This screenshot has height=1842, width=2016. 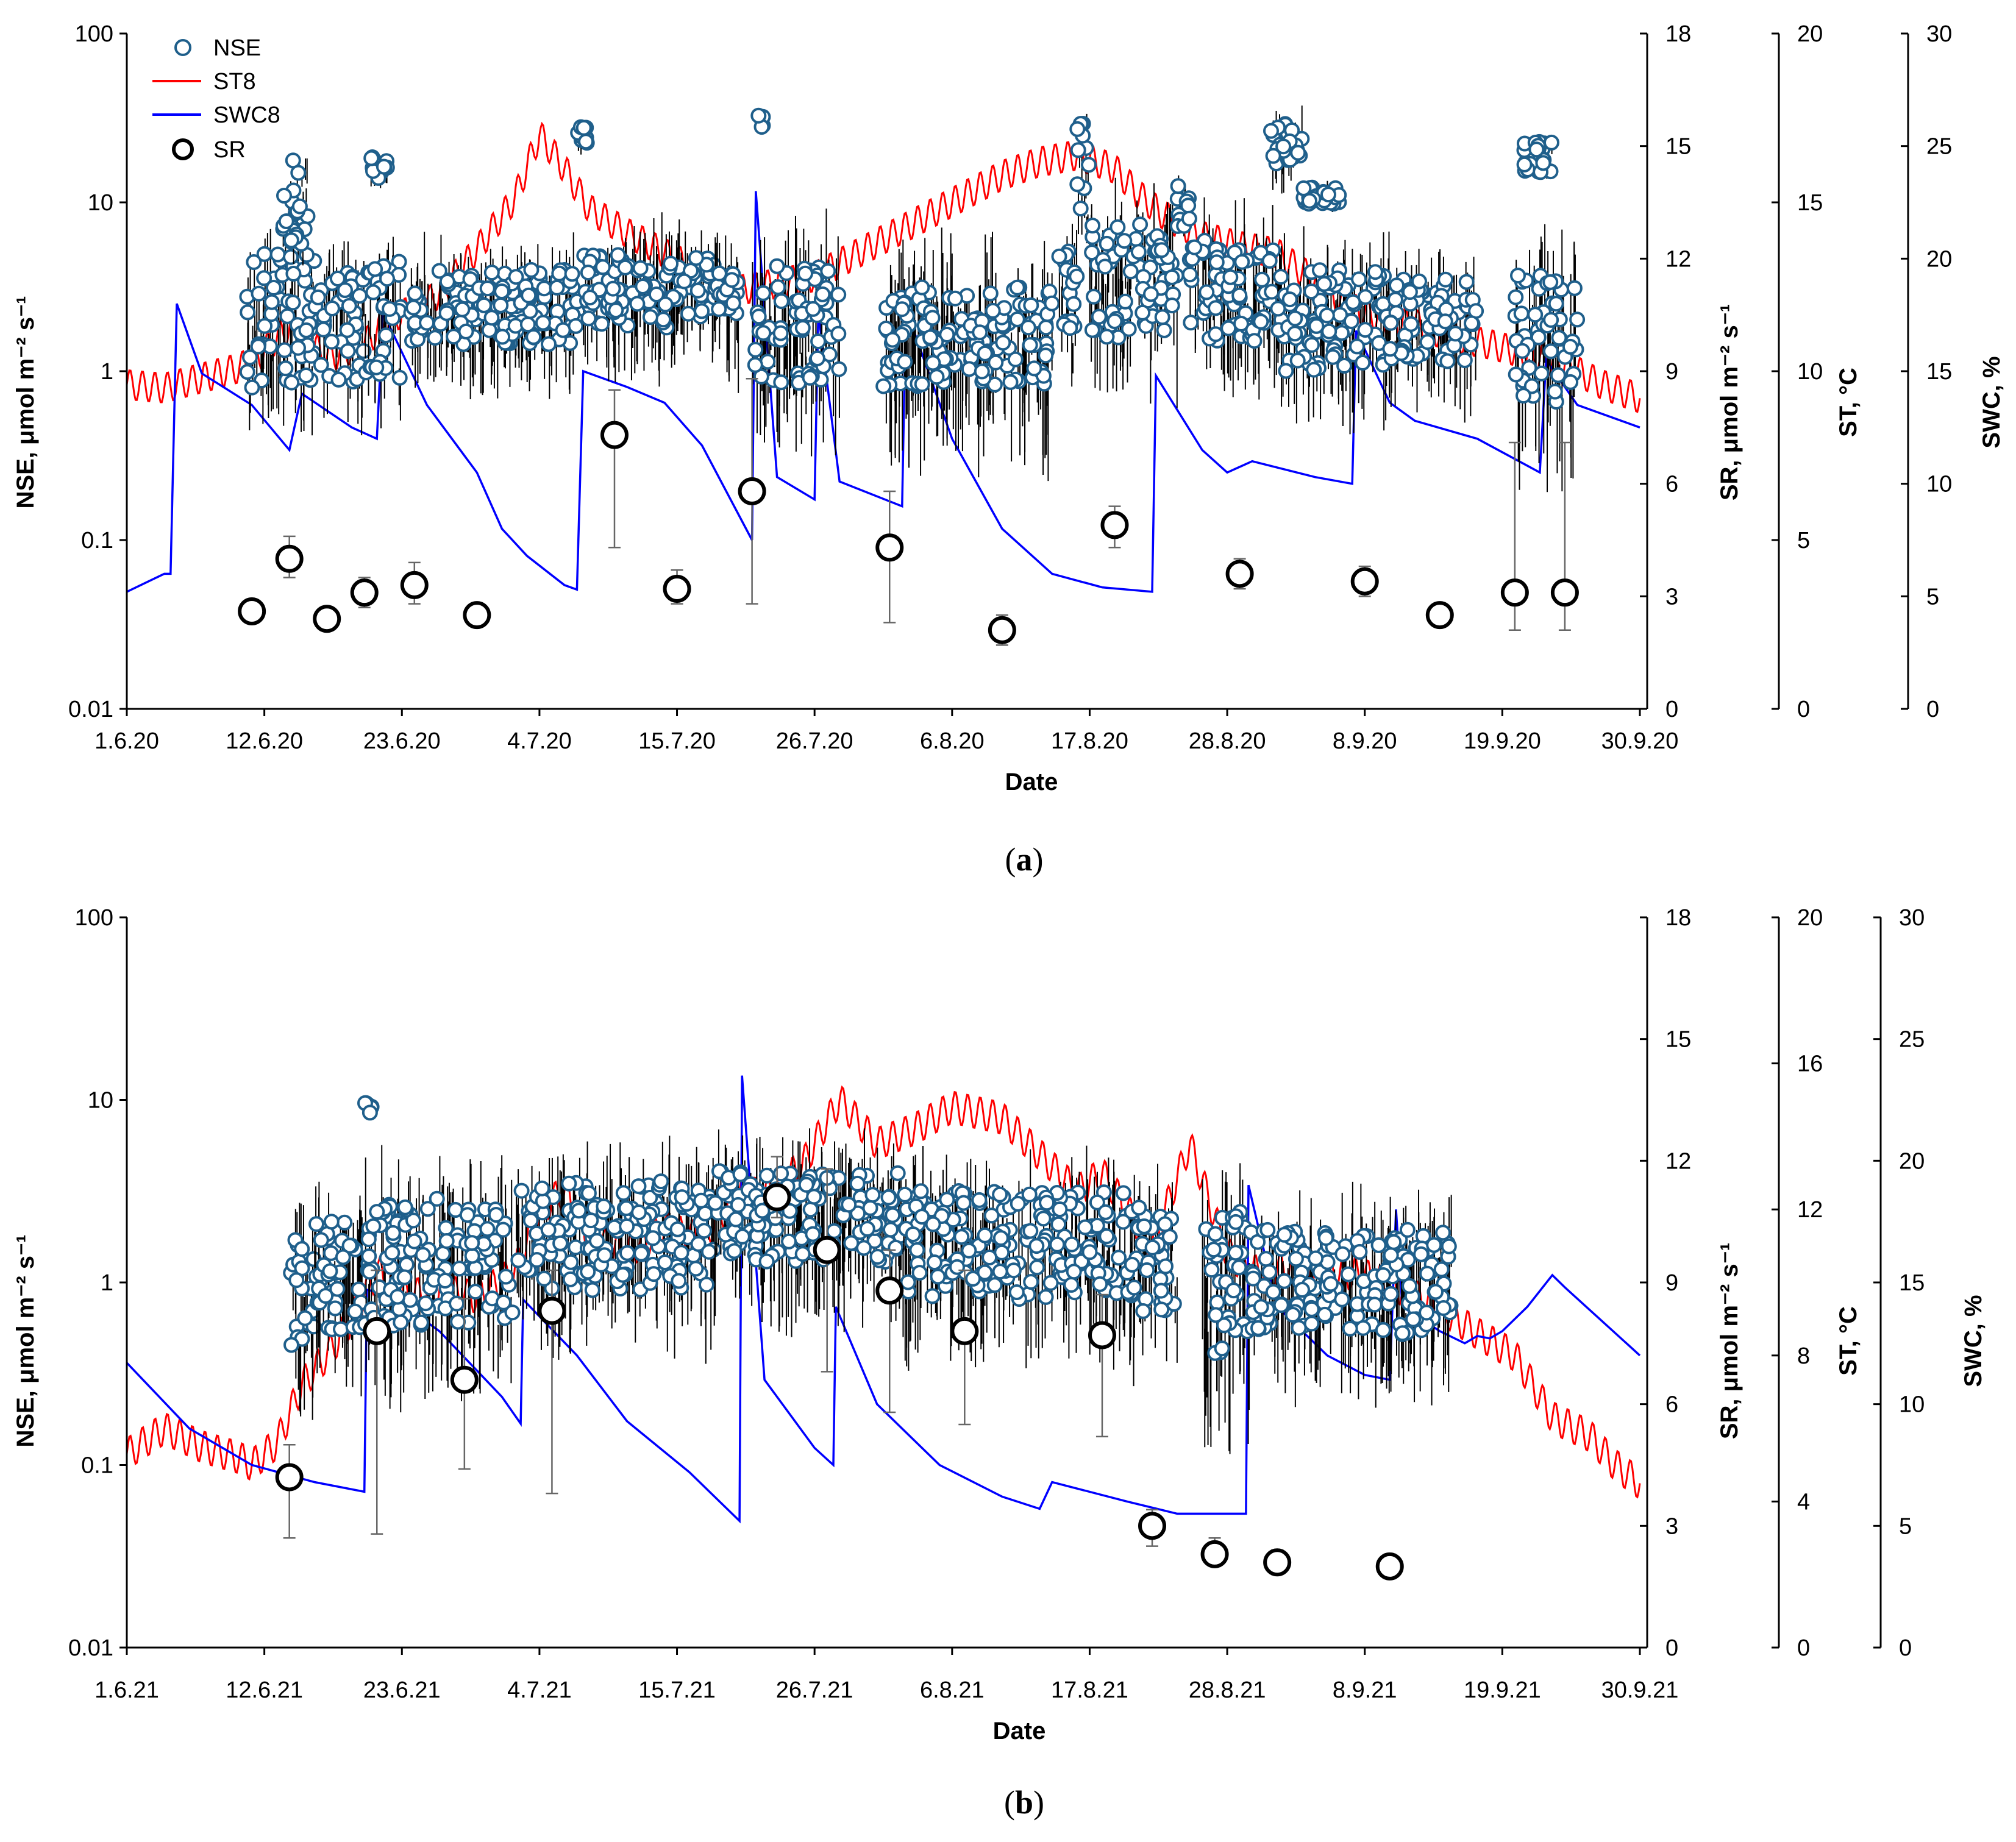 What do you see at coordinates (234, 82) in the screenshot?
I see `legend-st-label: ST8` at bounding box center [234, 82].